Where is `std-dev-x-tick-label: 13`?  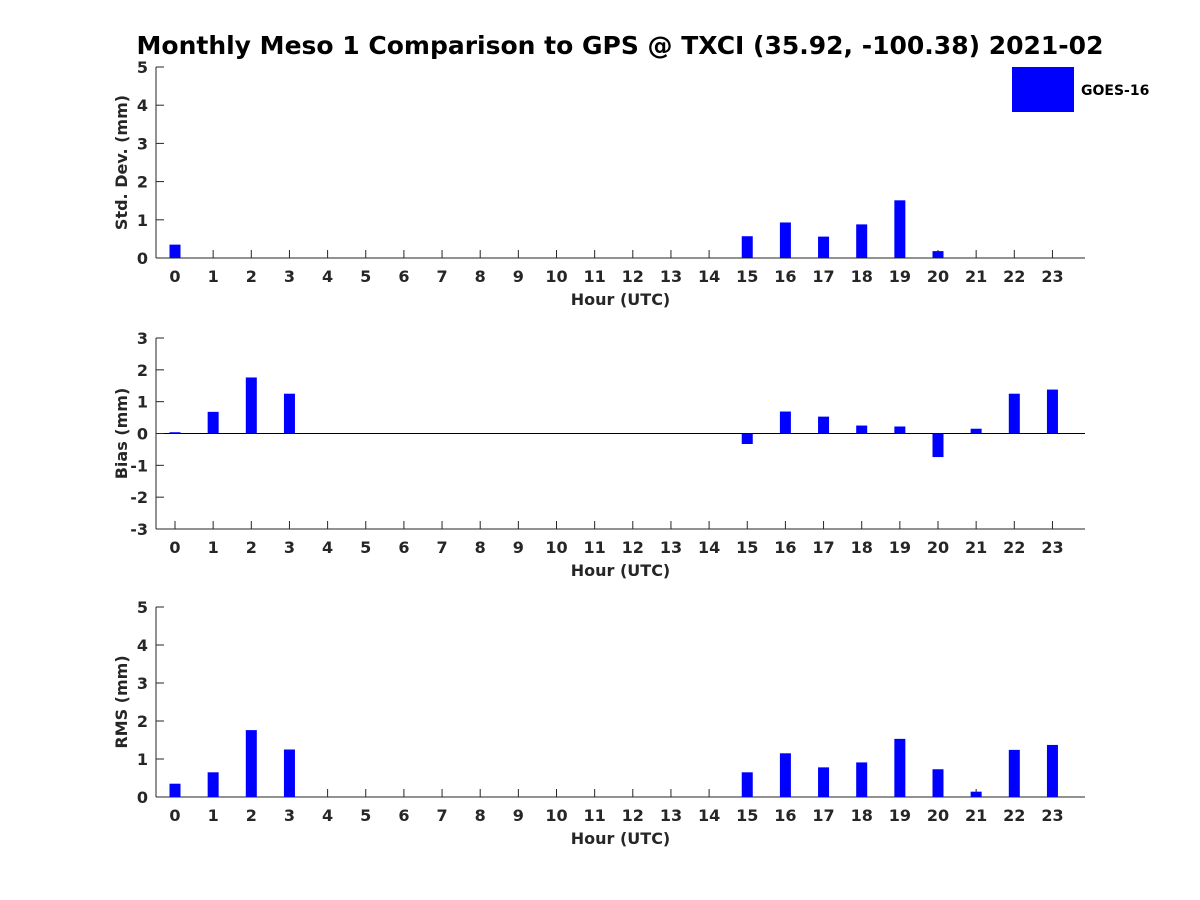
std-dev-x-tick-label: 13 is located at coordinates (671, 276).